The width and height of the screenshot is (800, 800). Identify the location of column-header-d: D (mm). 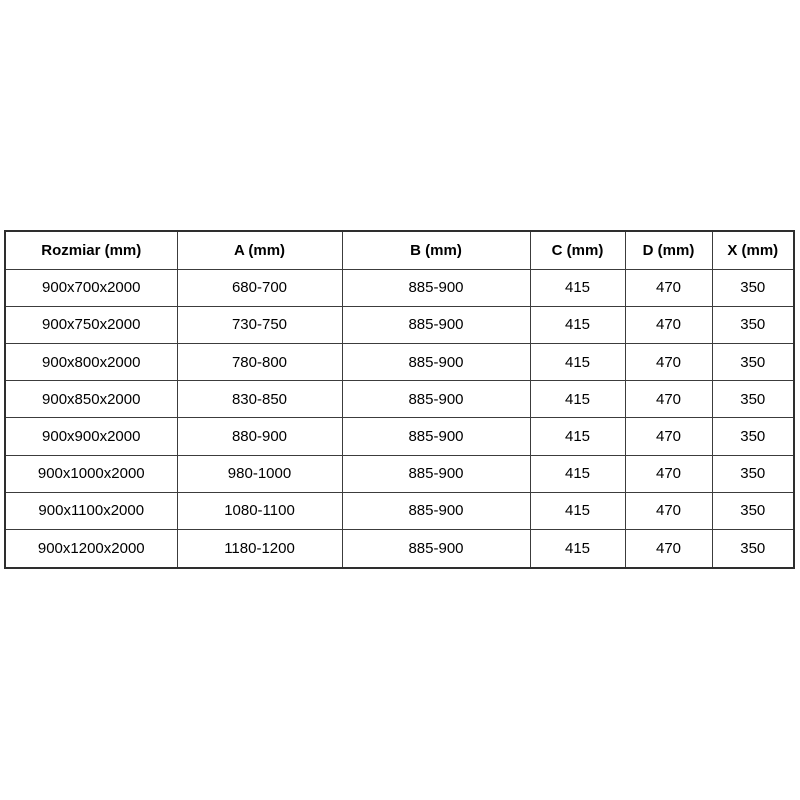
(668, 250).